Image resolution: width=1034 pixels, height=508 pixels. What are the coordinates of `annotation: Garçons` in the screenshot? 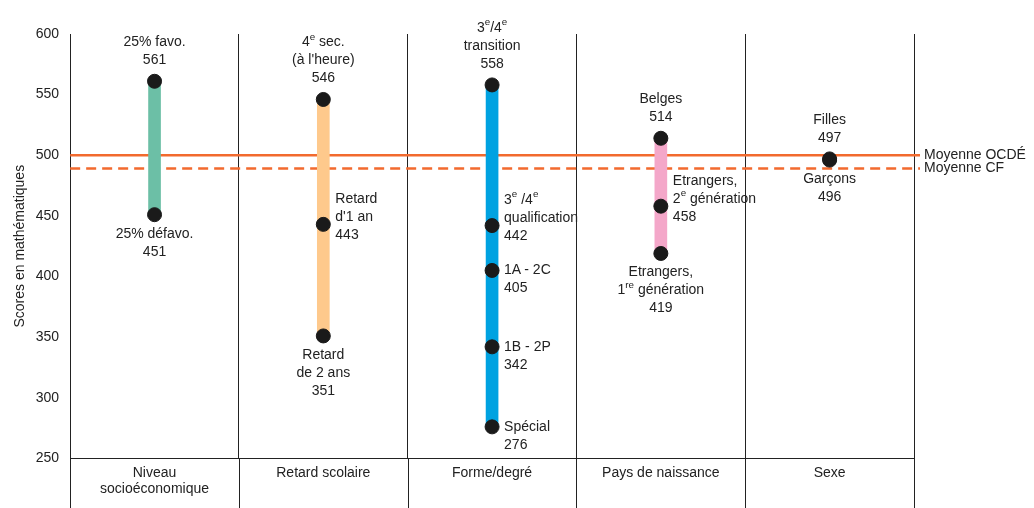 It's located at (830, 177).